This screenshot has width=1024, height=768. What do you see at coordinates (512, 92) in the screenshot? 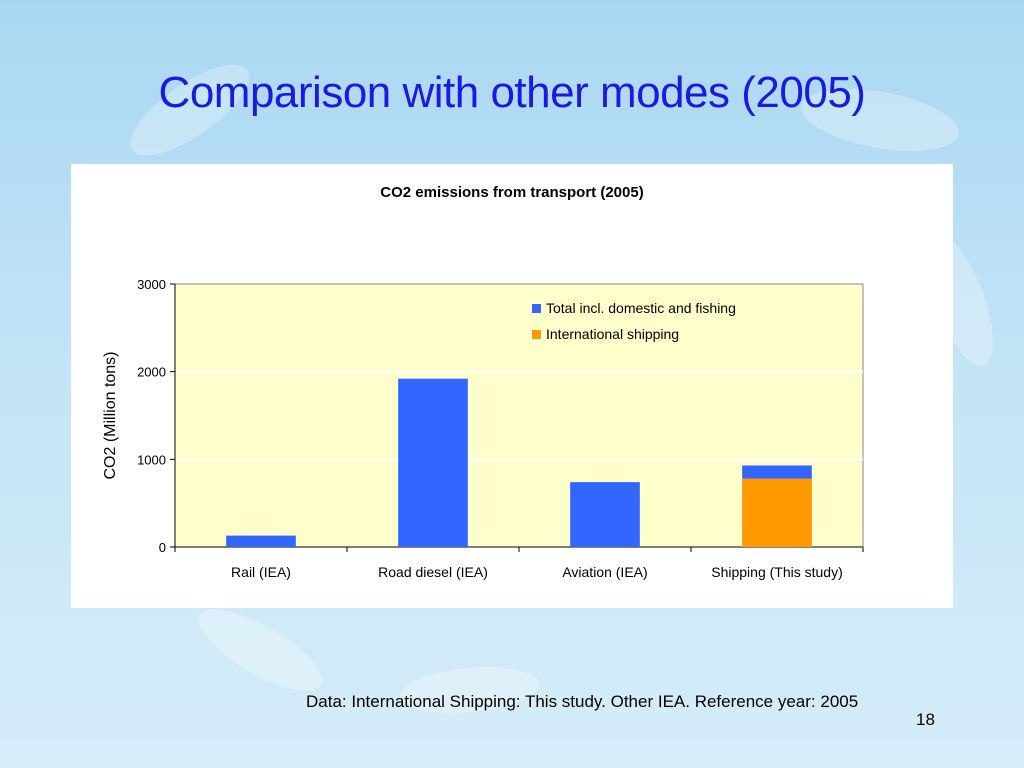
I see `slide-title: Comparison with other modes (2005)` at bounding box center [512, 92].